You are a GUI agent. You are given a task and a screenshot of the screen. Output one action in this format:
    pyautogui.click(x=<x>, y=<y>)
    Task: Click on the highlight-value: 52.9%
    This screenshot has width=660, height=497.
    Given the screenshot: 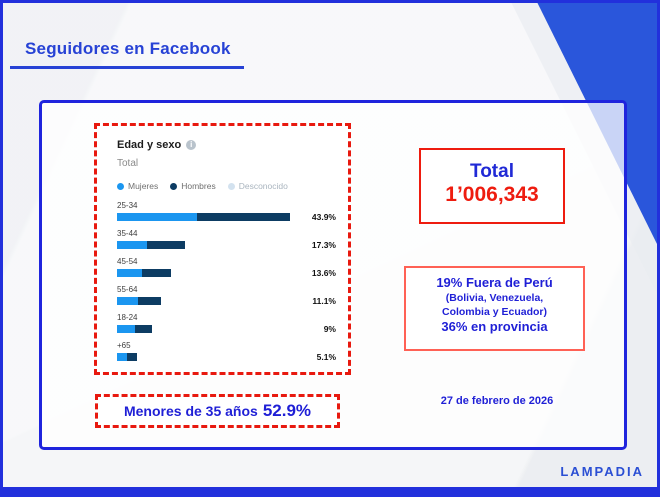 What is the action you would take?
    pyautogui.click(x=287, y=410)
    